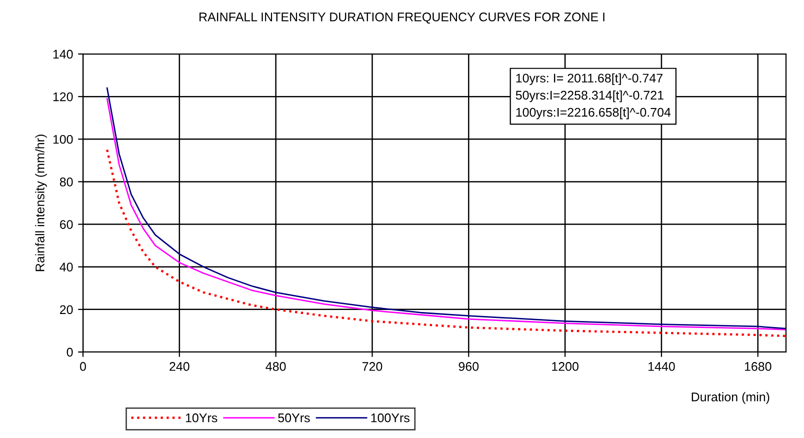 The width and height of the screenshot is (804, 438). I want to click on y-axis-title: Rainfall intensity (mm/hr), so click(41, 203).